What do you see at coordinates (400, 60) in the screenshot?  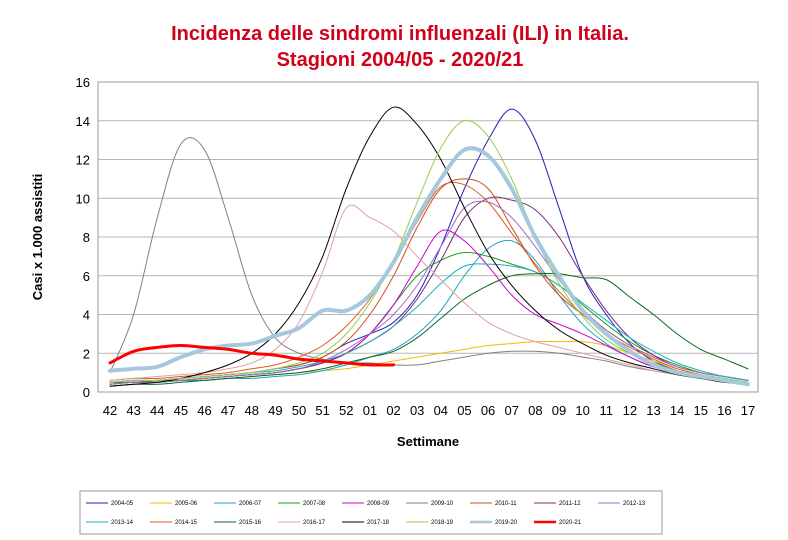 I see `chart-subtitle: Stagioni 2004/05 - 2020/21` at bounding box center [400, 60].